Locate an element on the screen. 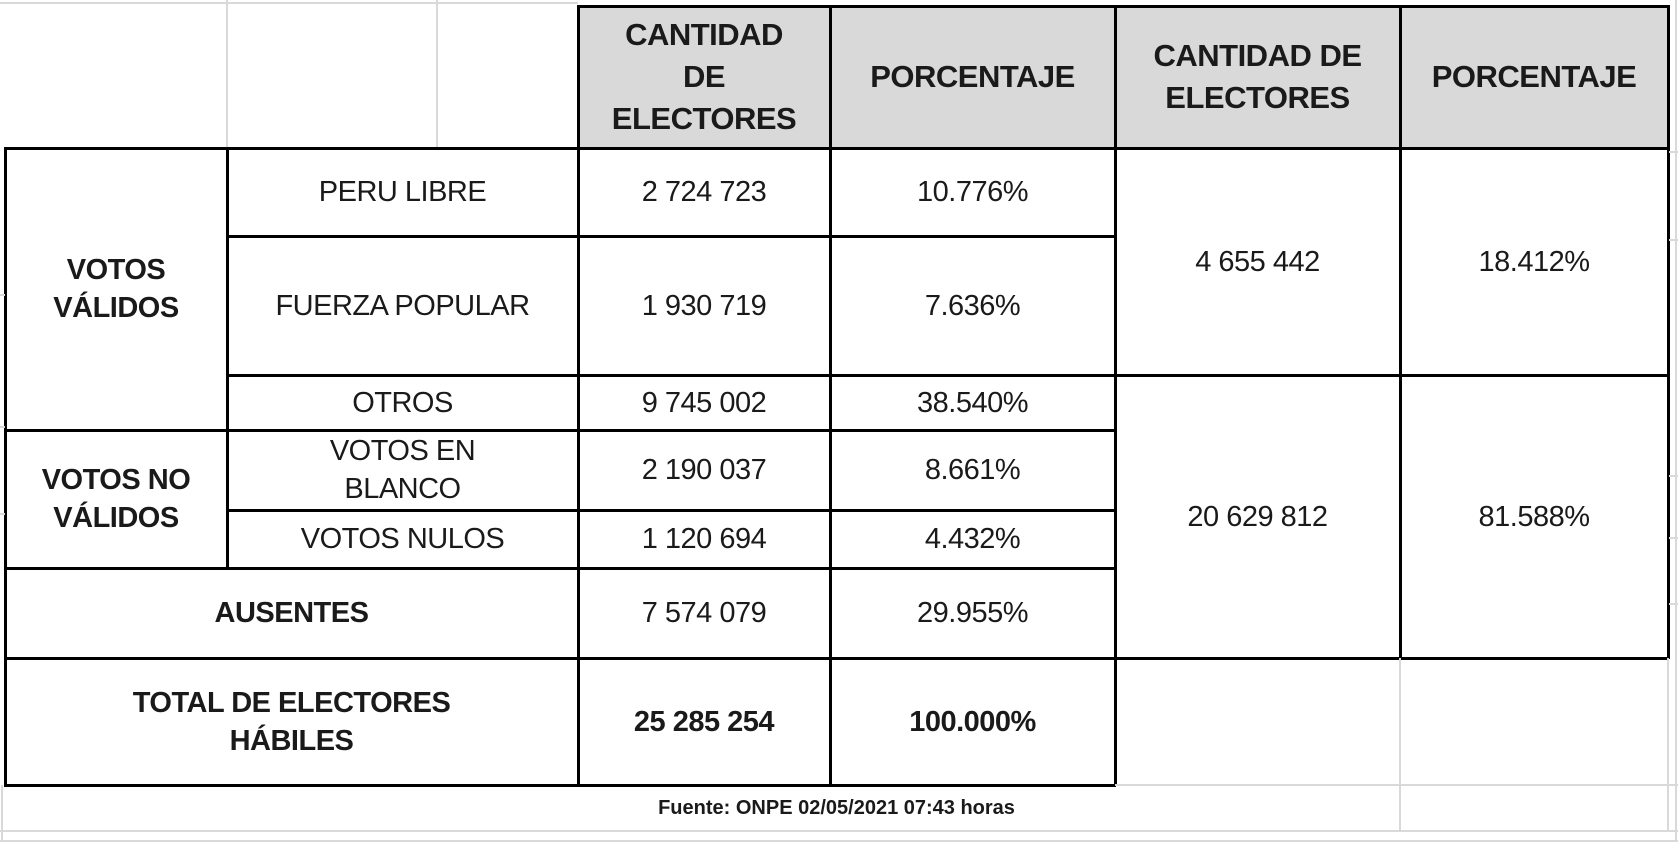 Image resolution: width=1678 pixels, height=842 pixels. cell-votos-en-blanco-label: VOTOS EN BLANCO is located at coordinates (402, 470).